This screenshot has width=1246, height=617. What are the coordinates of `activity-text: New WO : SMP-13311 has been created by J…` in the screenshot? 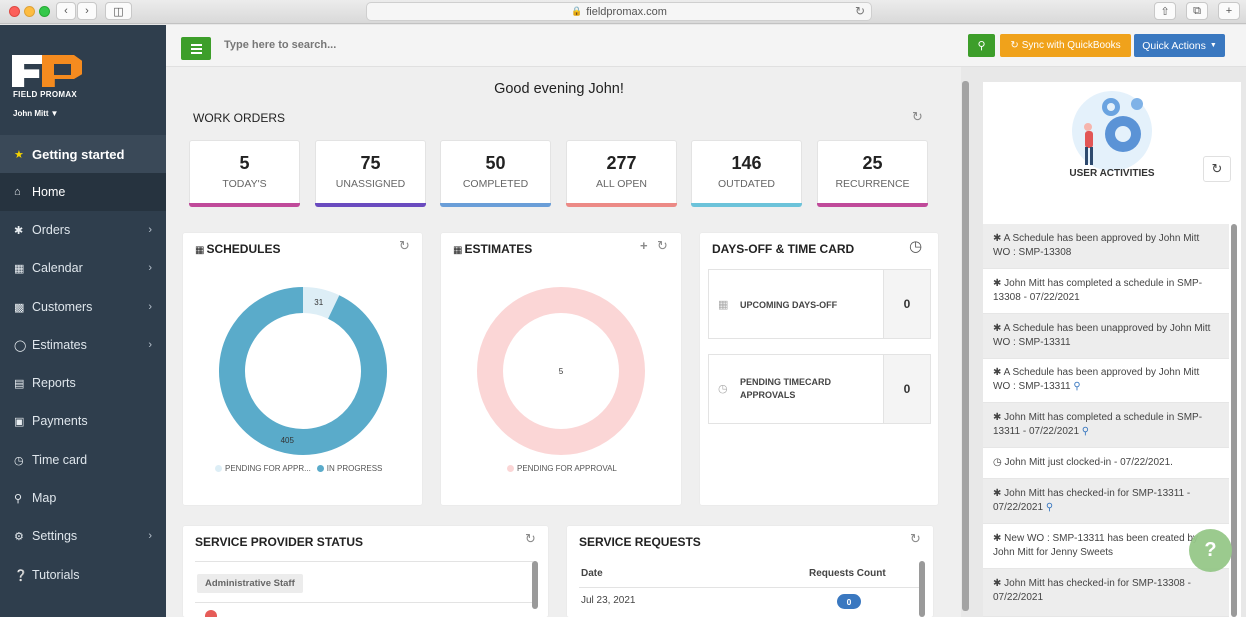 It's located at (1095, 545).